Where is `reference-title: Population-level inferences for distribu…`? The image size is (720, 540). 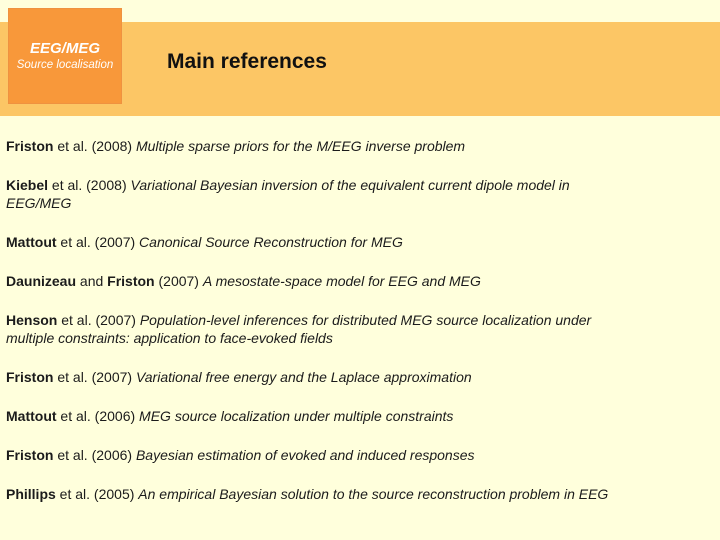 reference-title: Population-level inferences for distribu… is located at coordinates (299, 329).